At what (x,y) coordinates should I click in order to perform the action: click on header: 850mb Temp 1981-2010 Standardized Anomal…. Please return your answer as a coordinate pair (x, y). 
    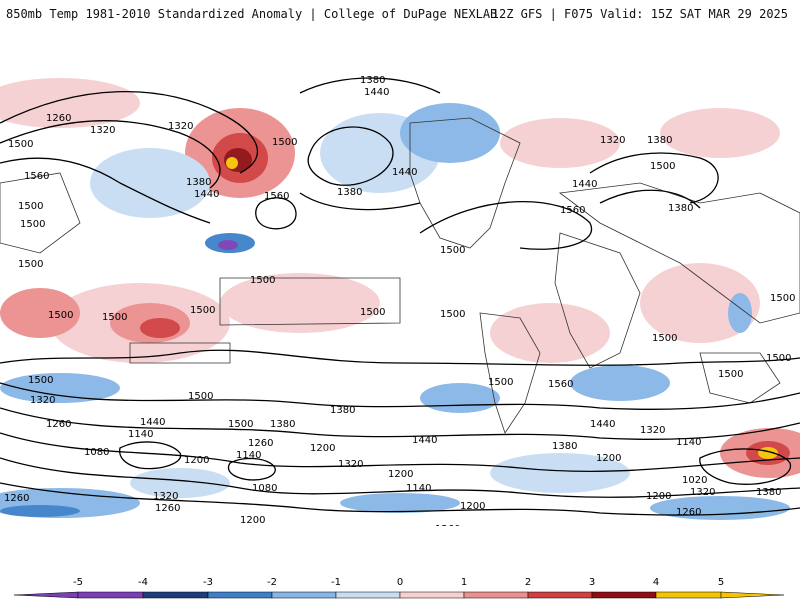
    Looking at the image, I should click on (400, 15).